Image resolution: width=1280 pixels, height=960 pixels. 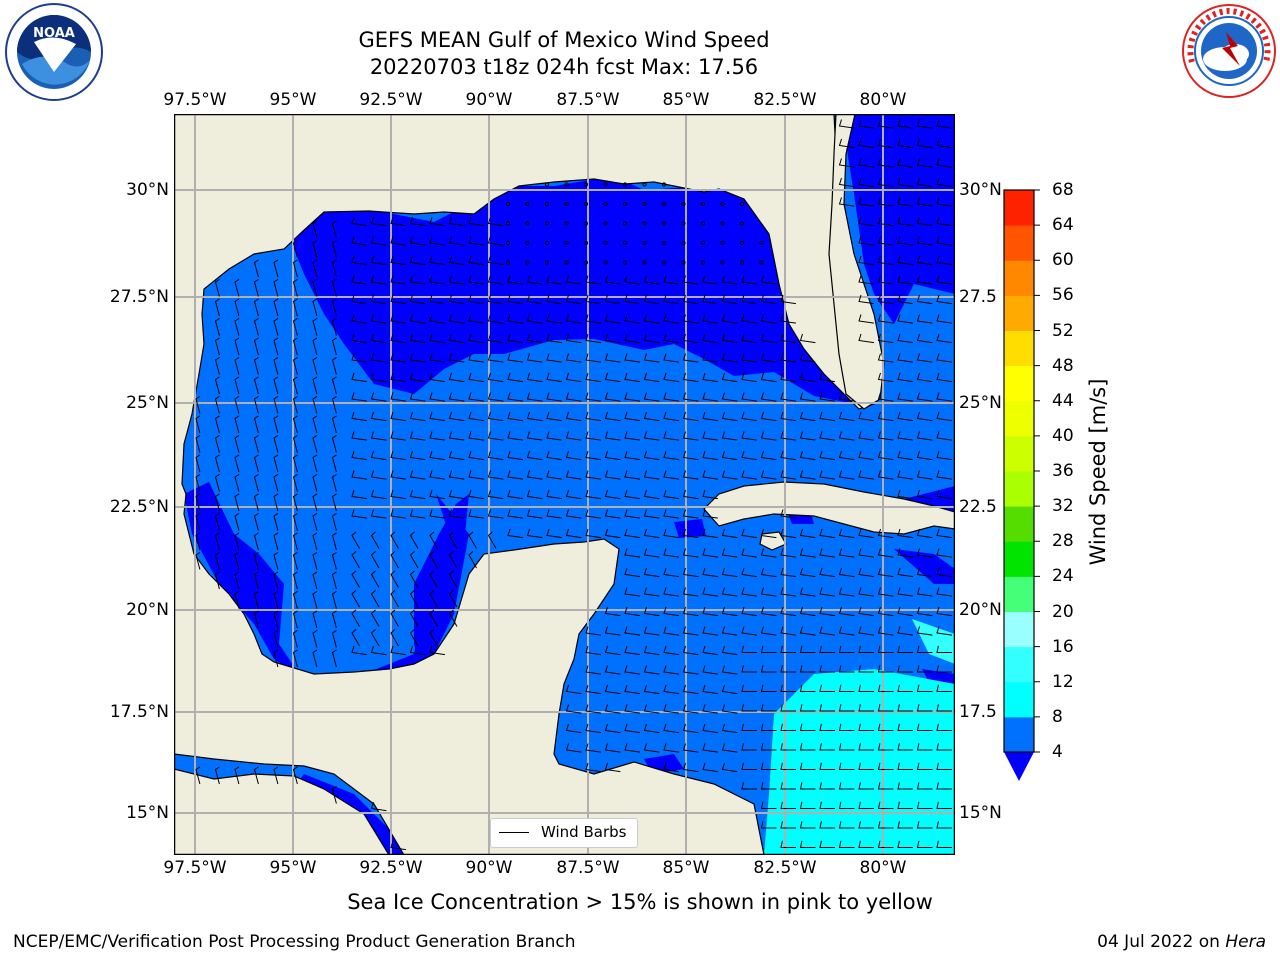 I want to click on colorbar-tick-label: 40, so click(x=1063, y=435).